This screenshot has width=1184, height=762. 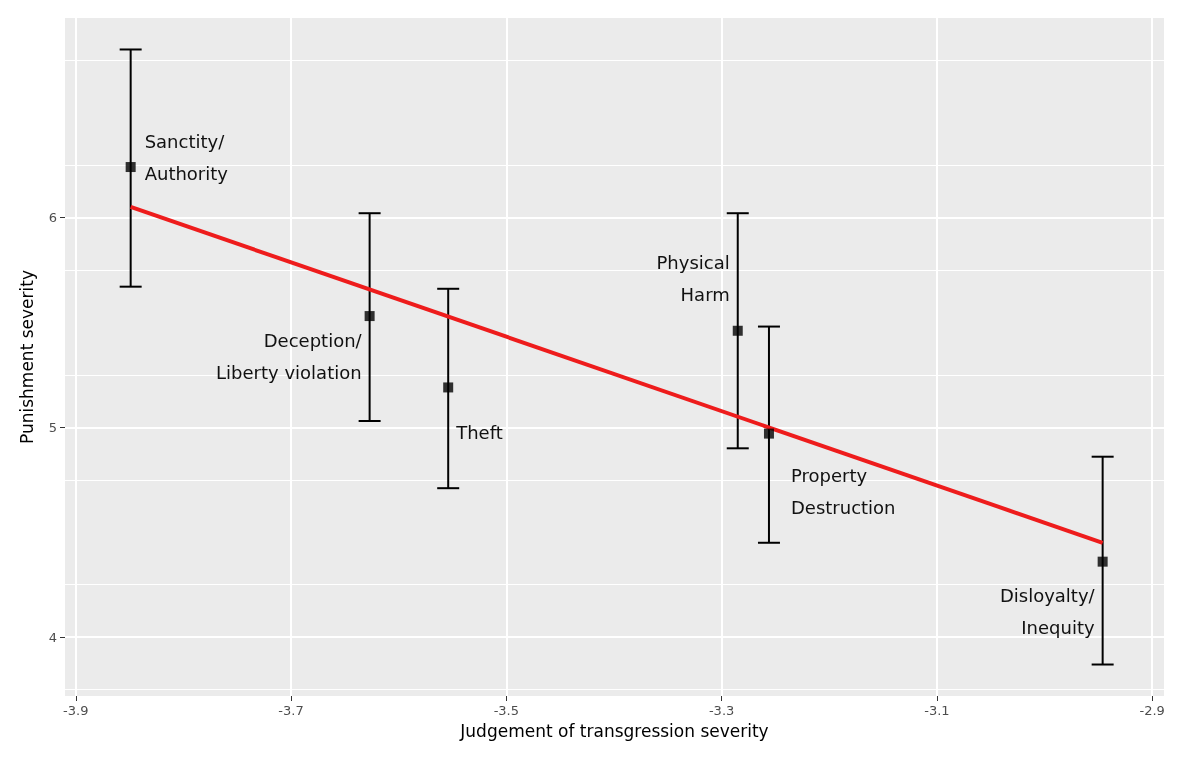 What do you see at coordinates (693, 279) in the screenshot?
I see `annotation: Physical Harm` at bounding box center [693, 279].